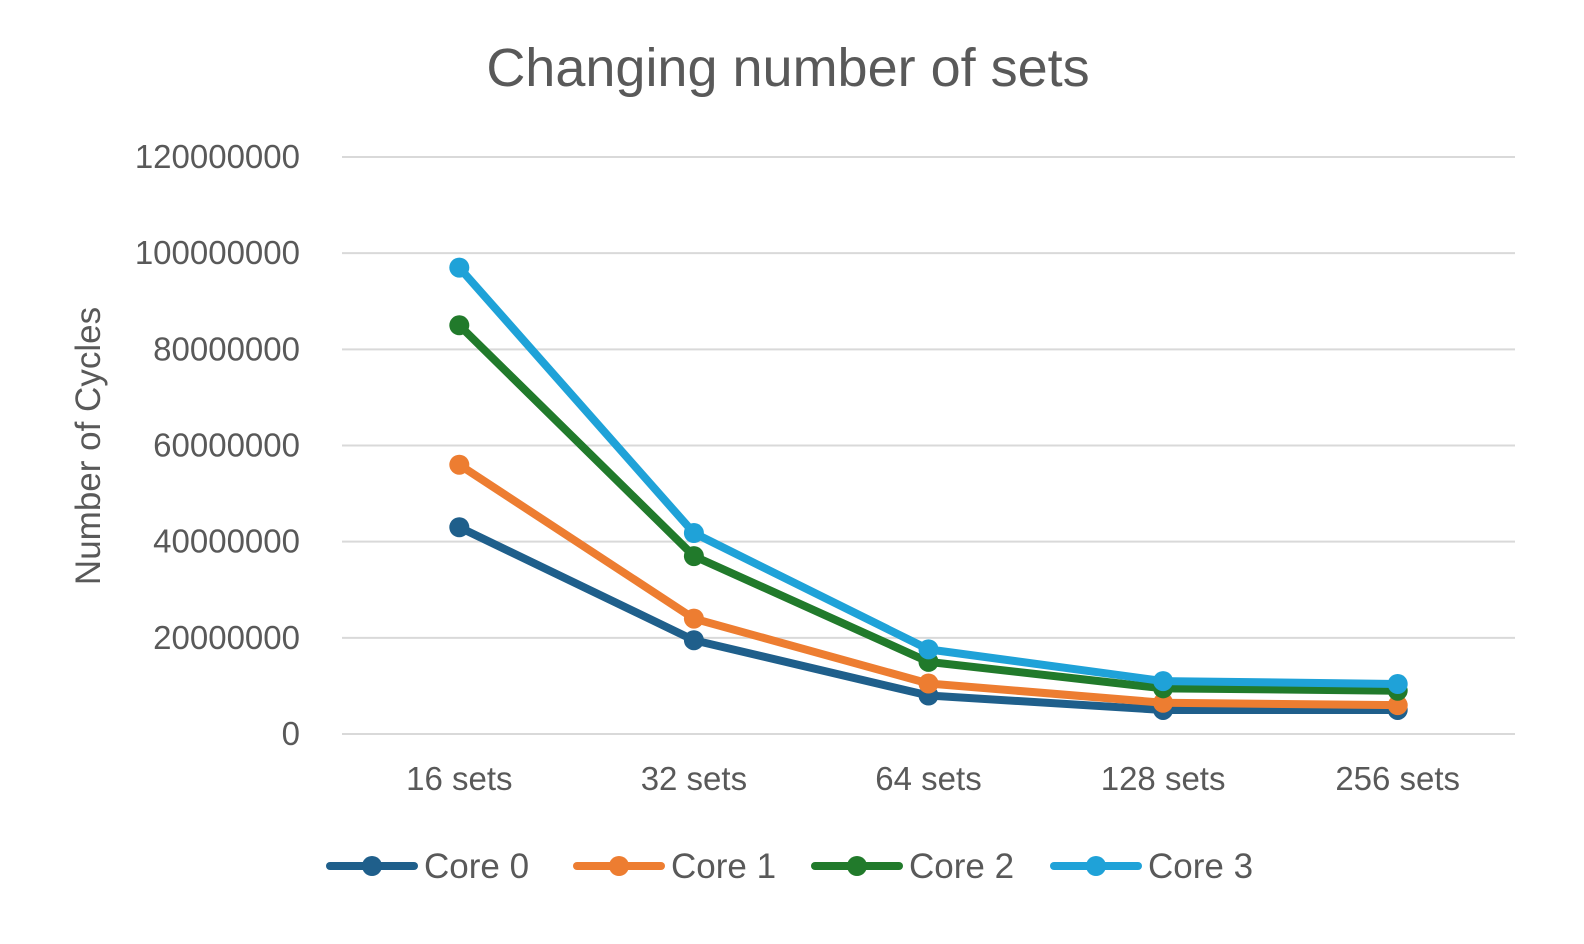 This screenshot has width=1584, height=944. I want to click on y-tick-label-4: 80000000, so click(226, 348).